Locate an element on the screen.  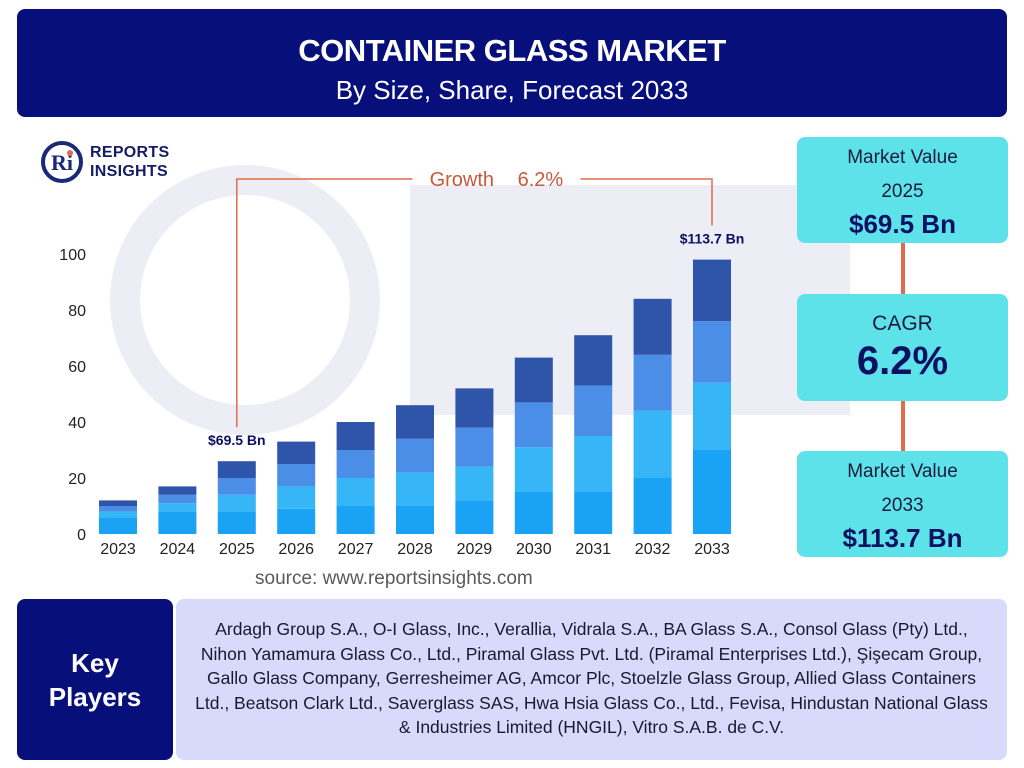
cagr-card: CAGR 6.2% is located at coordinates (902, 347).